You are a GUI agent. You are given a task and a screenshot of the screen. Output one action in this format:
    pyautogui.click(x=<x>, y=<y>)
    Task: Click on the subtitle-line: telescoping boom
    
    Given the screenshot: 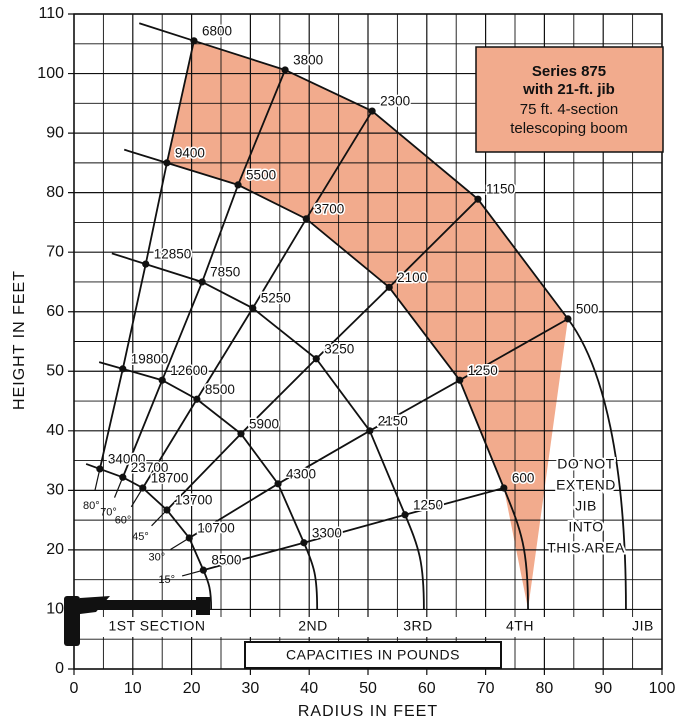 What is the action you would take?
    pyautogui.click(x=569, y=128)
    